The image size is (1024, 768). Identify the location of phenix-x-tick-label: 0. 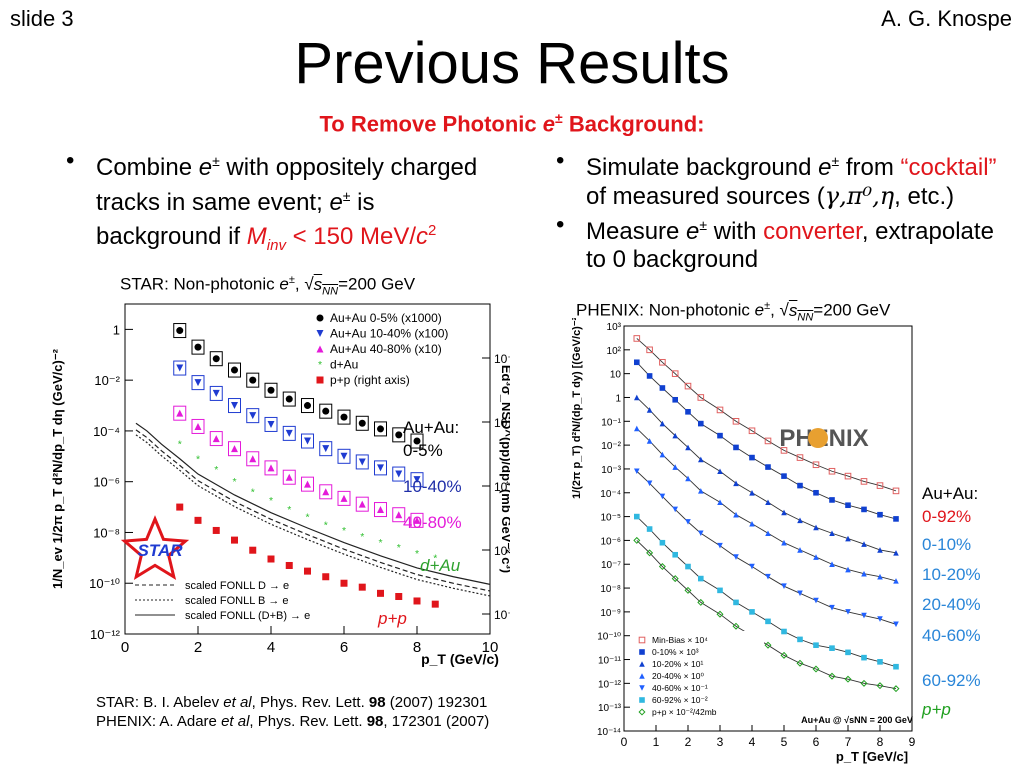
(624, 742).